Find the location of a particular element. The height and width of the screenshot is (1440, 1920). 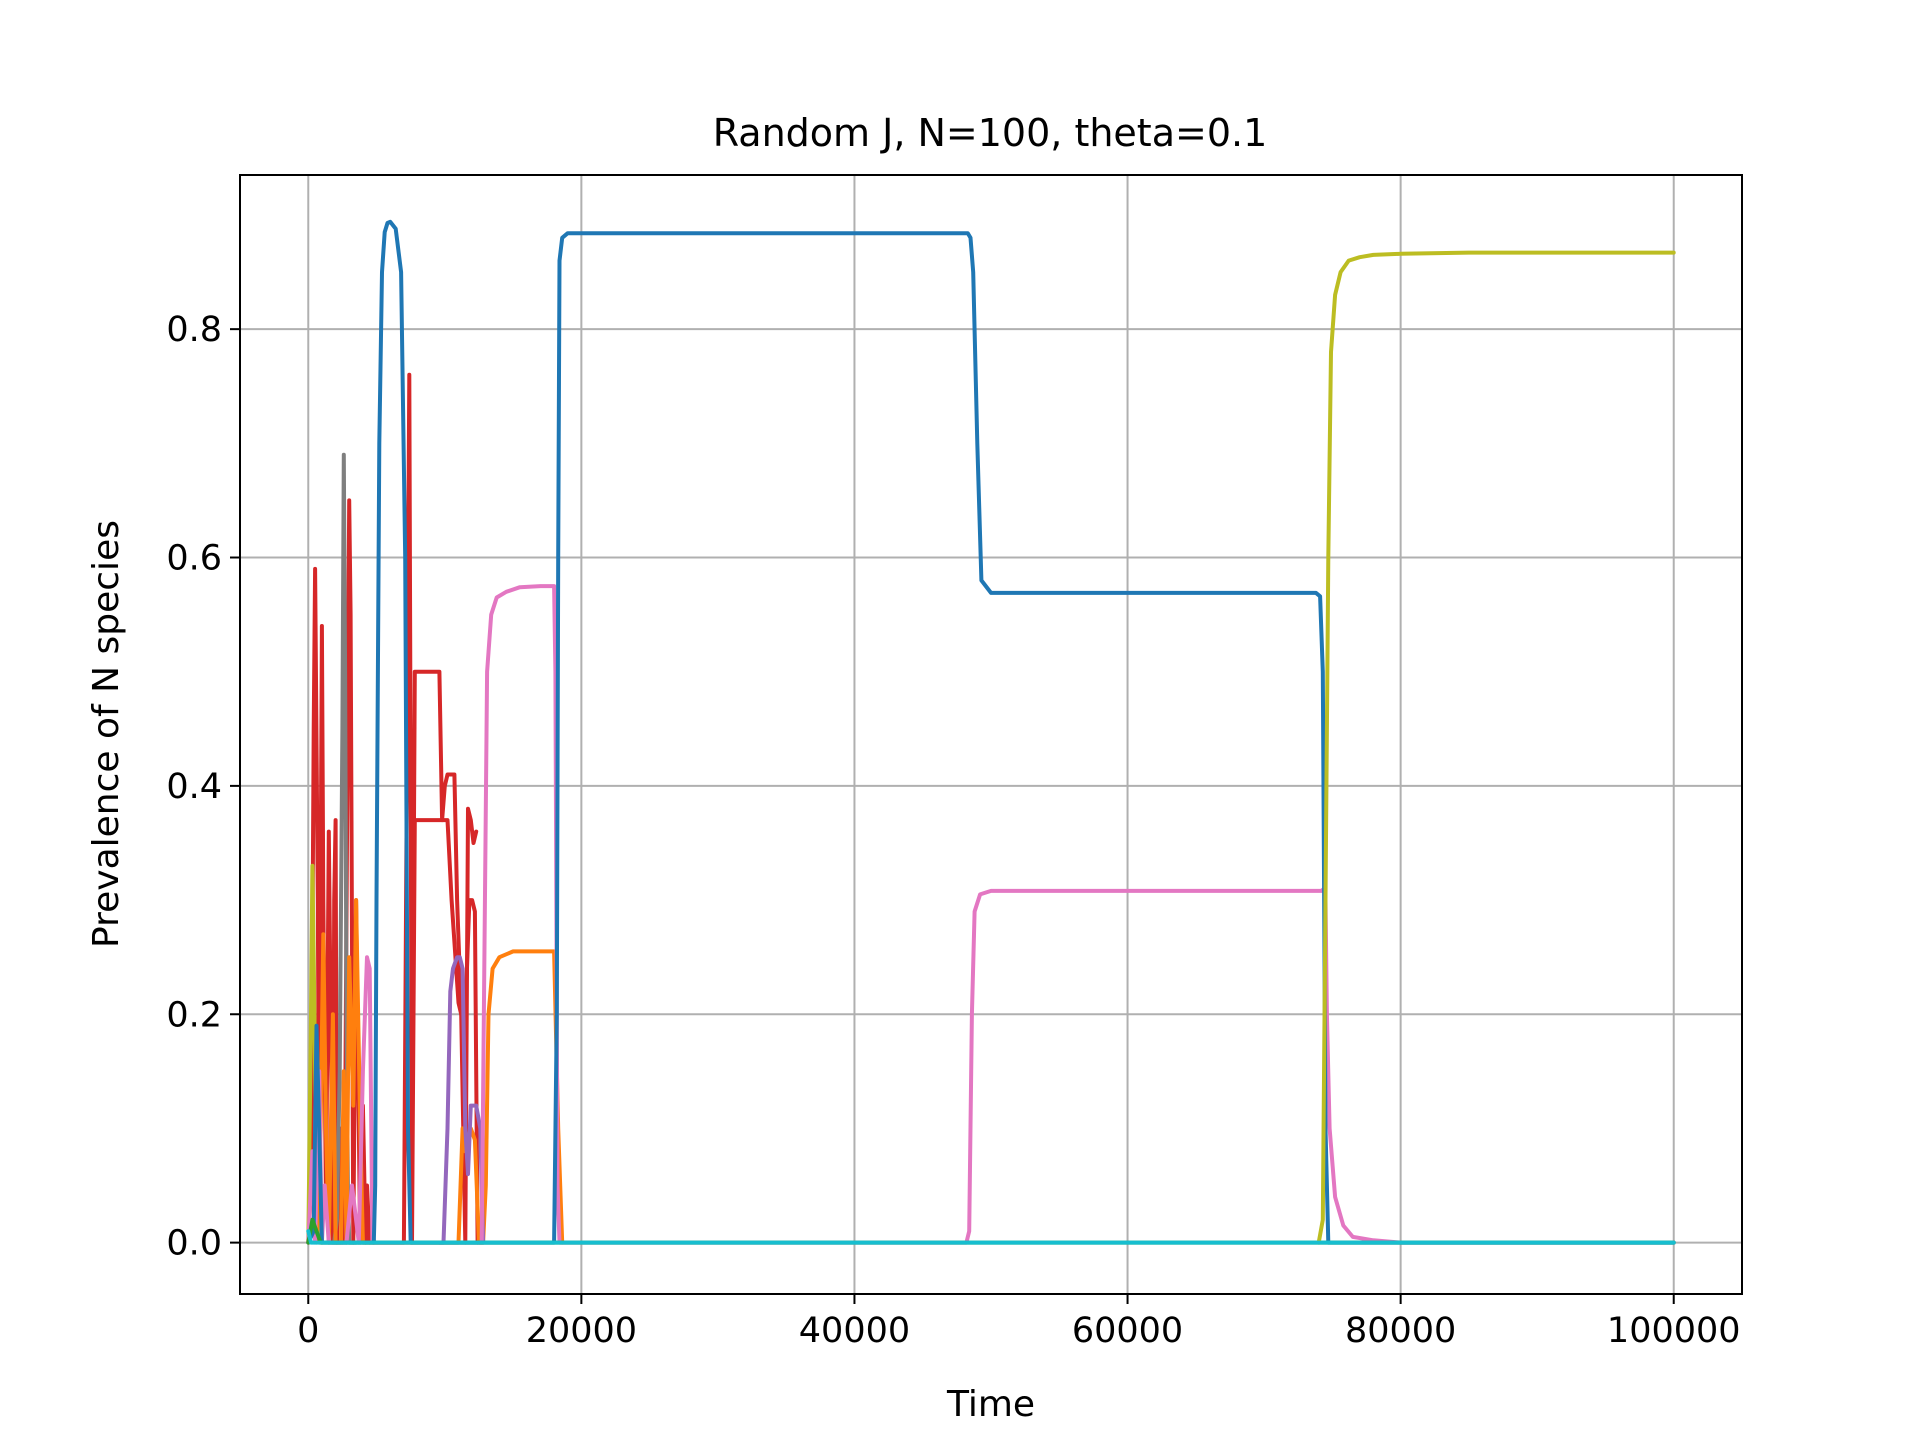

x-tick-label: 80000 is located at coordinates (1400, 1331).